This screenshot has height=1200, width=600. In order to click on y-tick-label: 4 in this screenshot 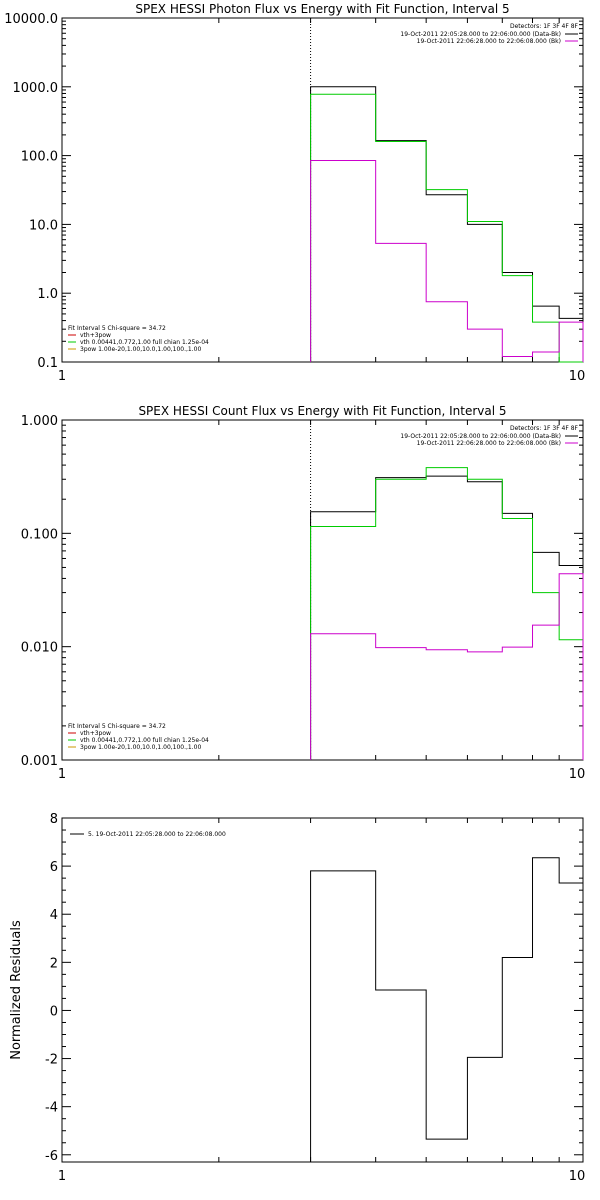, I will do `click(54, 915)`.